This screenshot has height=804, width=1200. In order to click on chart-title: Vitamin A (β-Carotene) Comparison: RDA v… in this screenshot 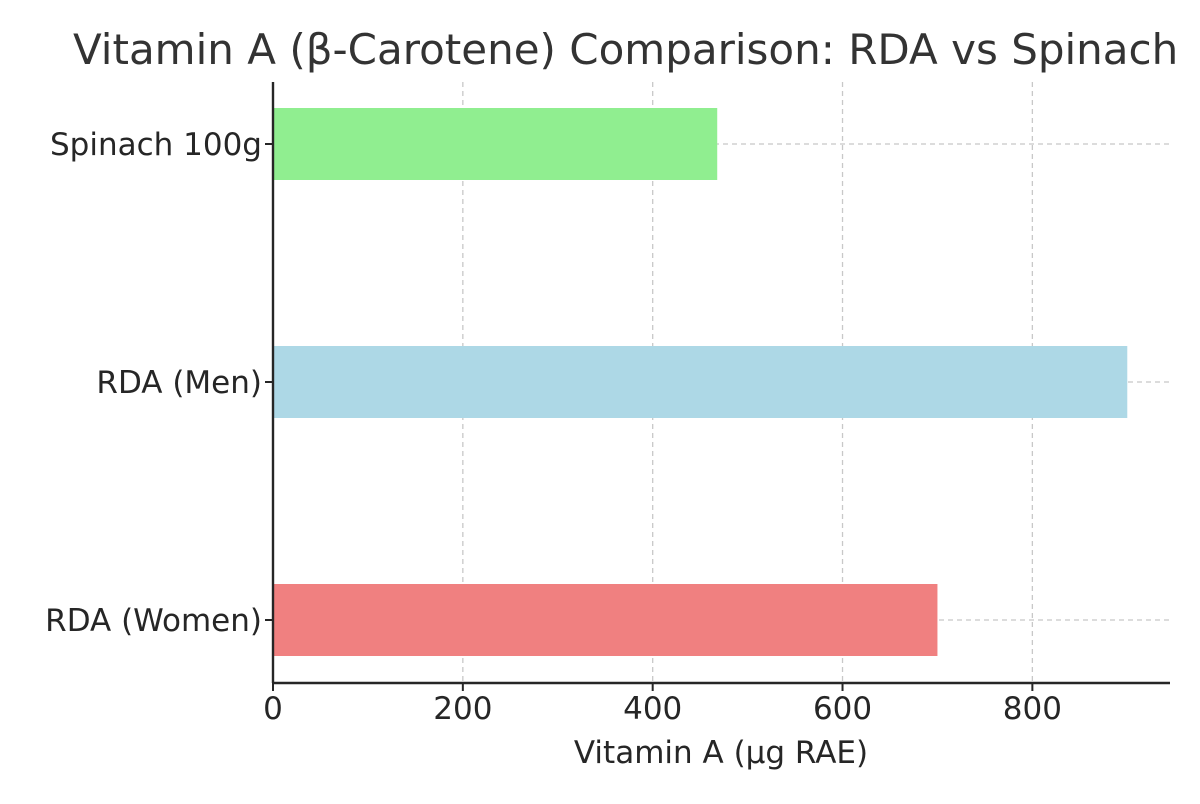, I will do `click(625, 49)`.